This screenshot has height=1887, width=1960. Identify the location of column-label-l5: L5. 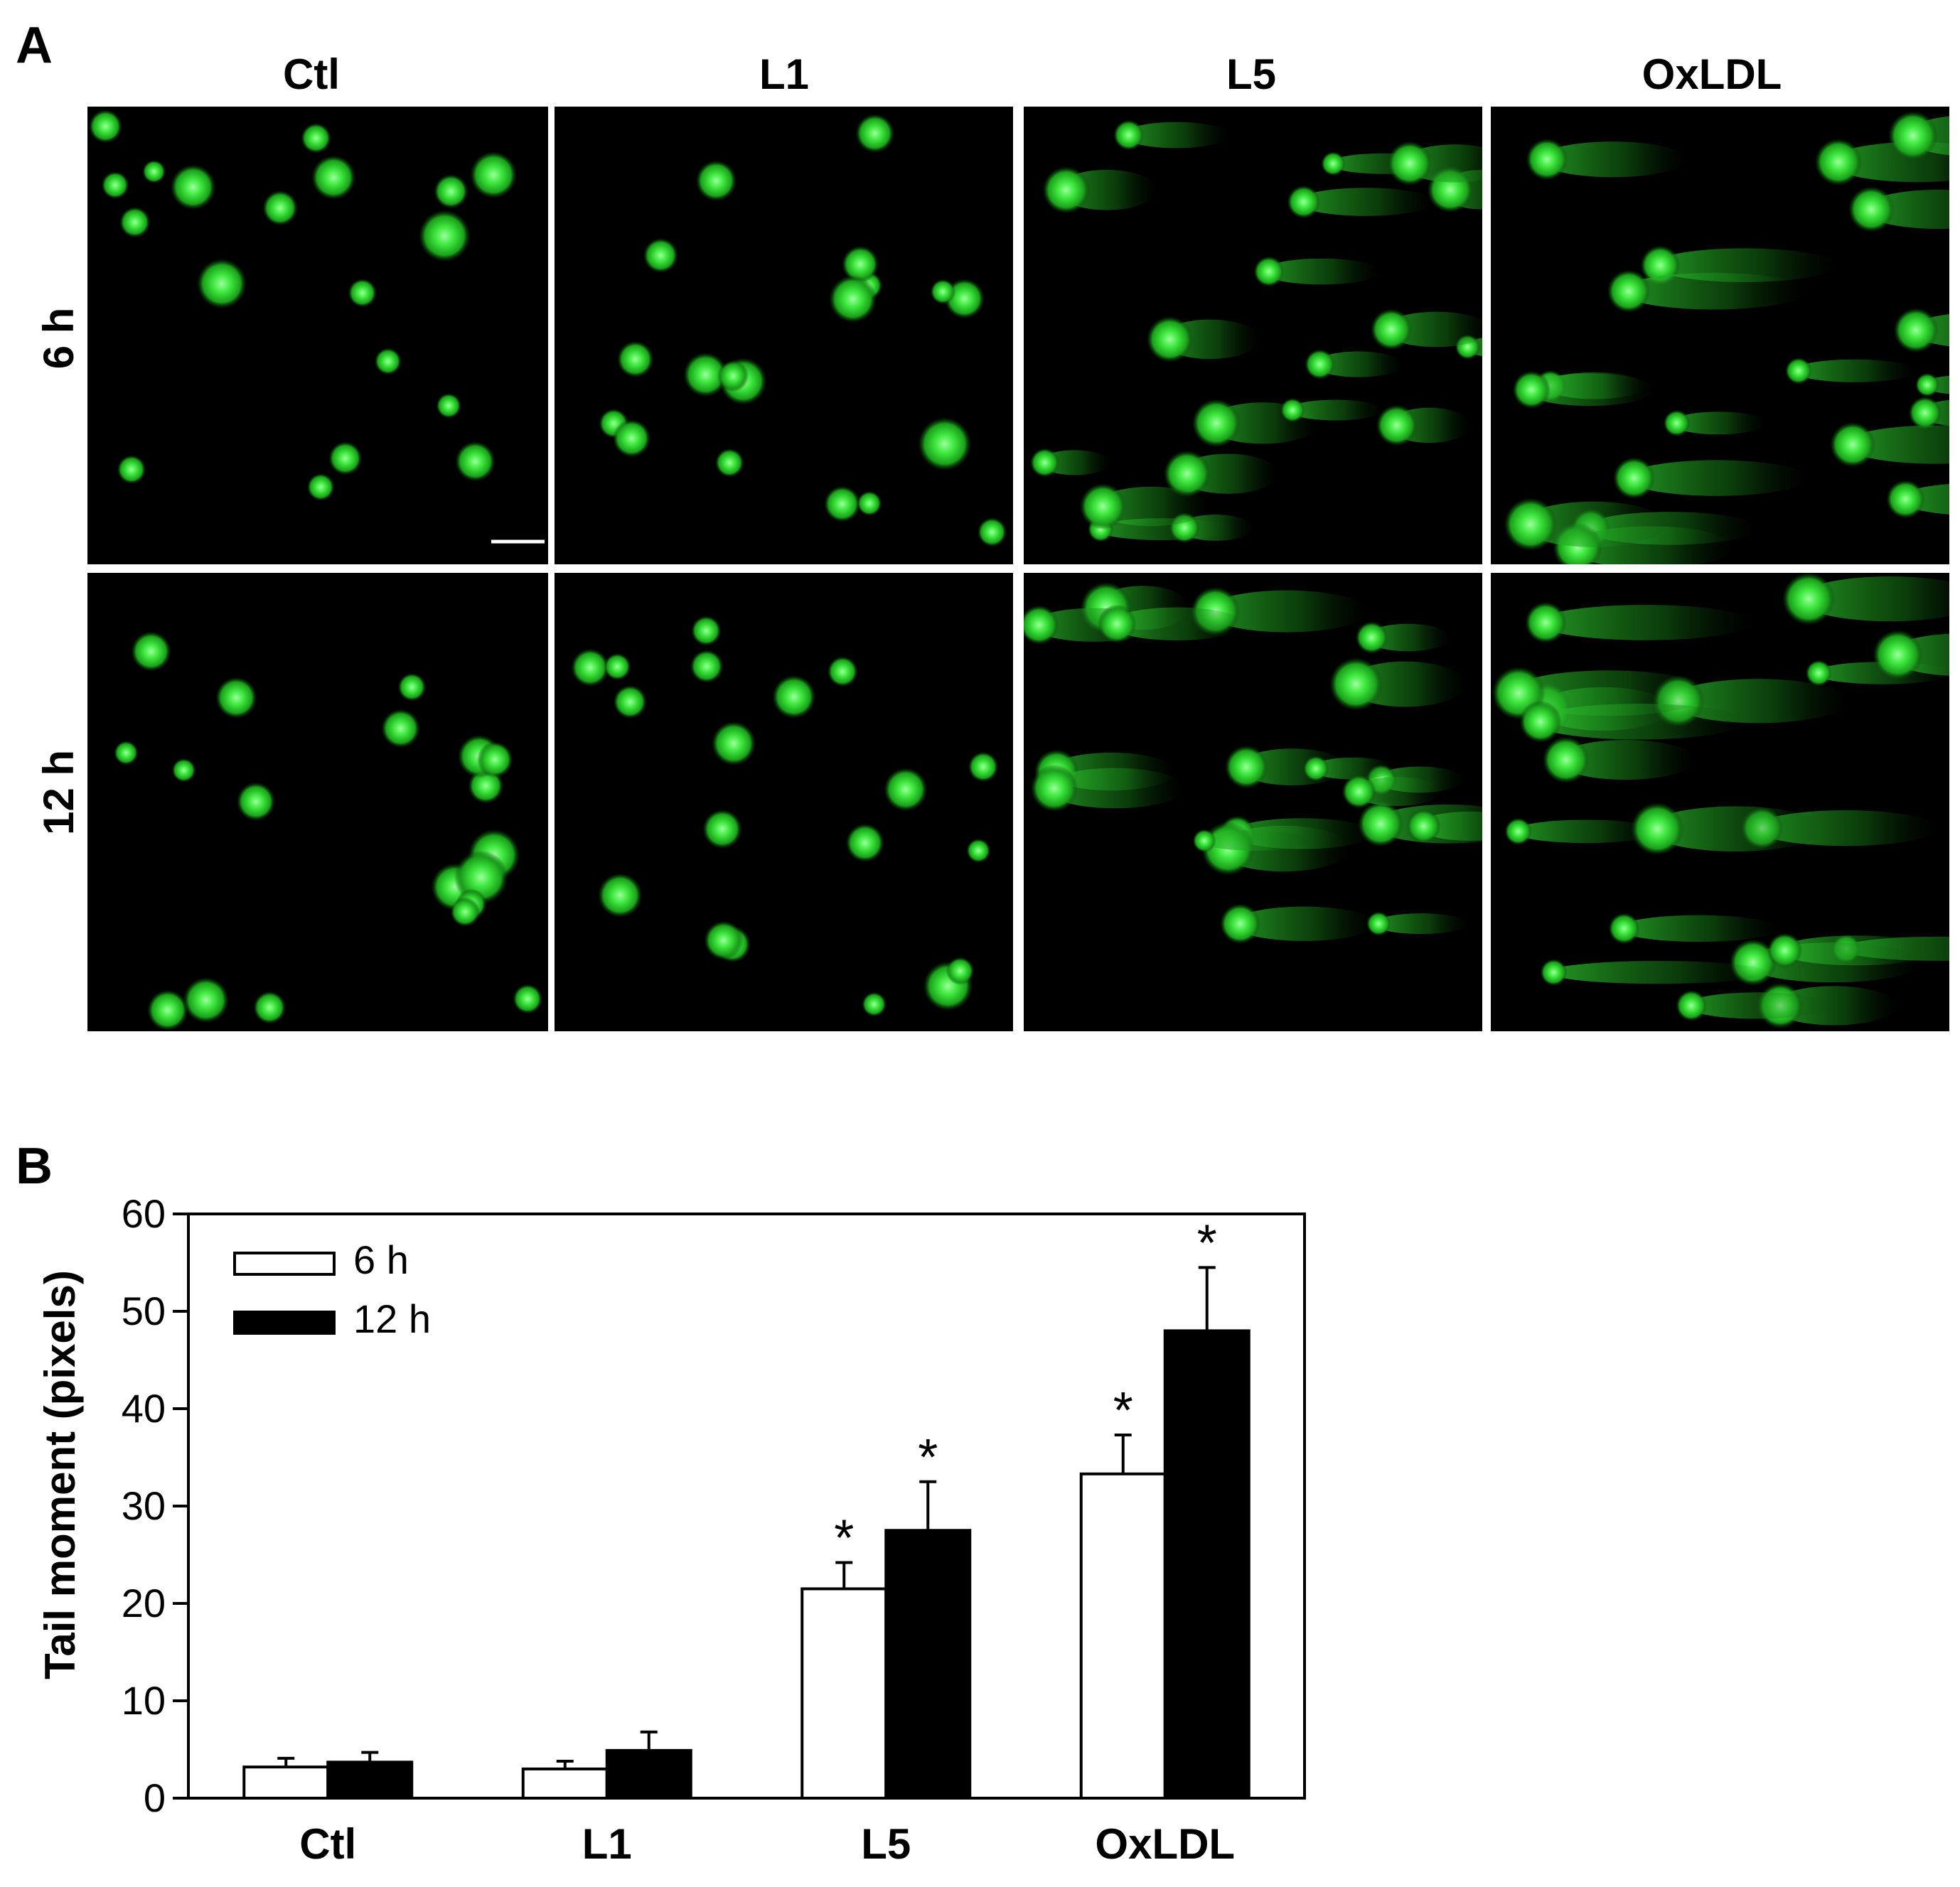
(1251, 74).